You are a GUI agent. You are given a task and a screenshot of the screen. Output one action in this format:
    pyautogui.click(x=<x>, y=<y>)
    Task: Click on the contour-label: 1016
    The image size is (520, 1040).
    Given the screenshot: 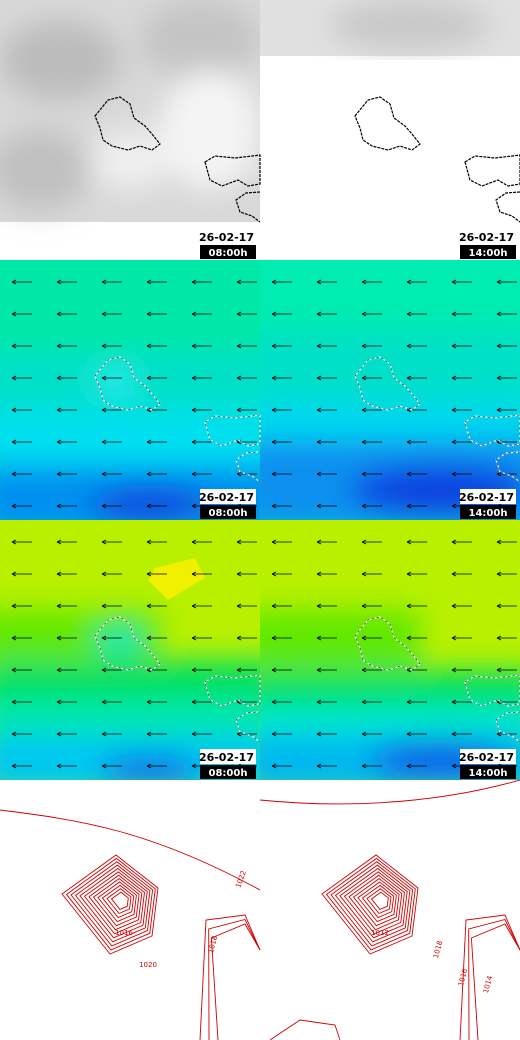 What is the action you would take?
    pyautogui.click(x=124, y=933)
    